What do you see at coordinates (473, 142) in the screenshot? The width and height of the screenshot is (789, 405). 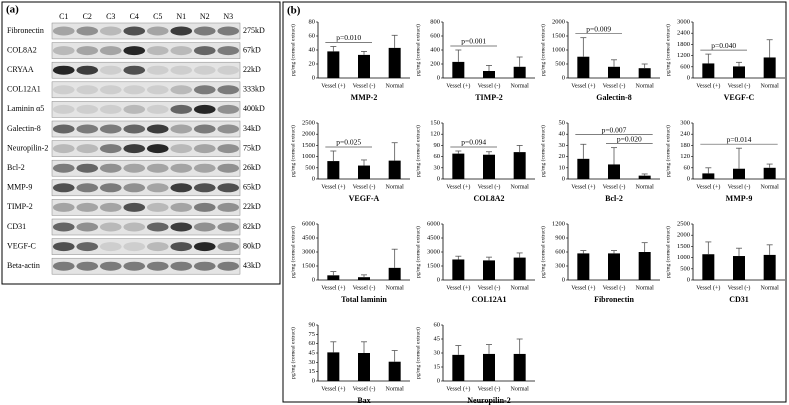 I see `p-value: p=0.094` at bounding box center [473, 142].